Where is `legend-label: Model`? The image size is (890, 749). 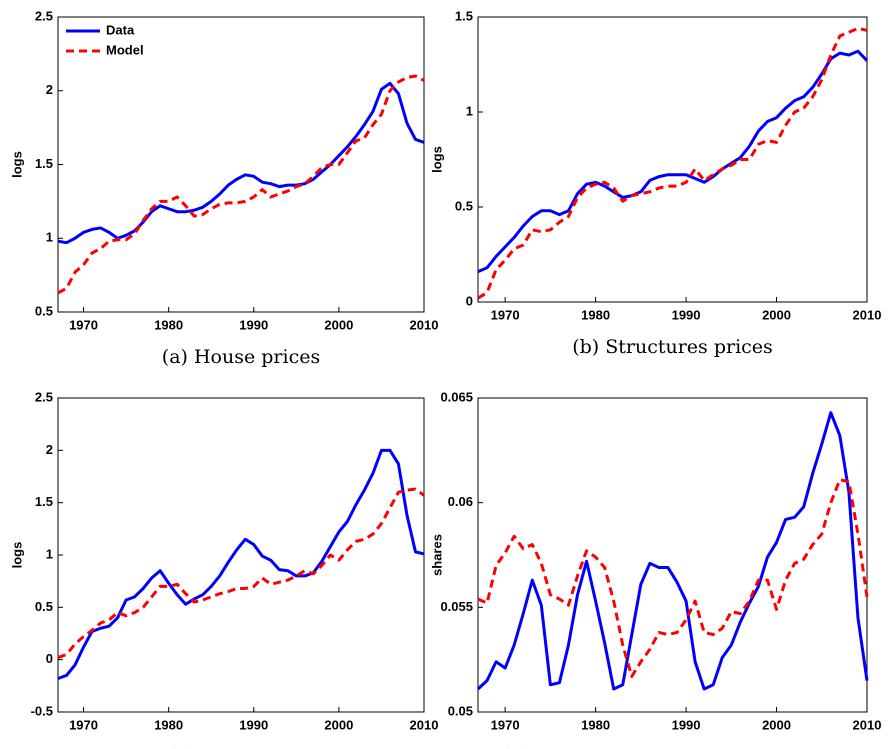 legend-label: Model is located at coordinates (125, 49).